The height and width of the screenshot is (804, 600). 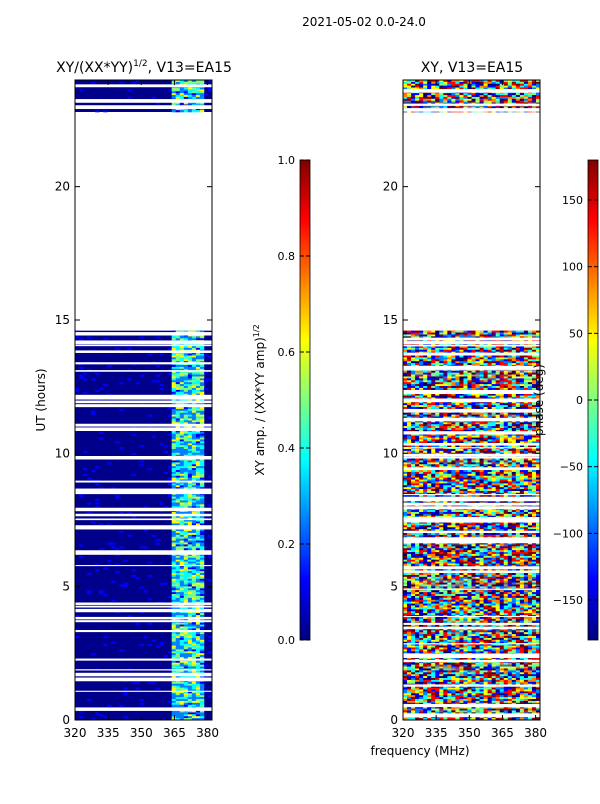 I want to click on data-flag-line, so click(x=143, y=351).